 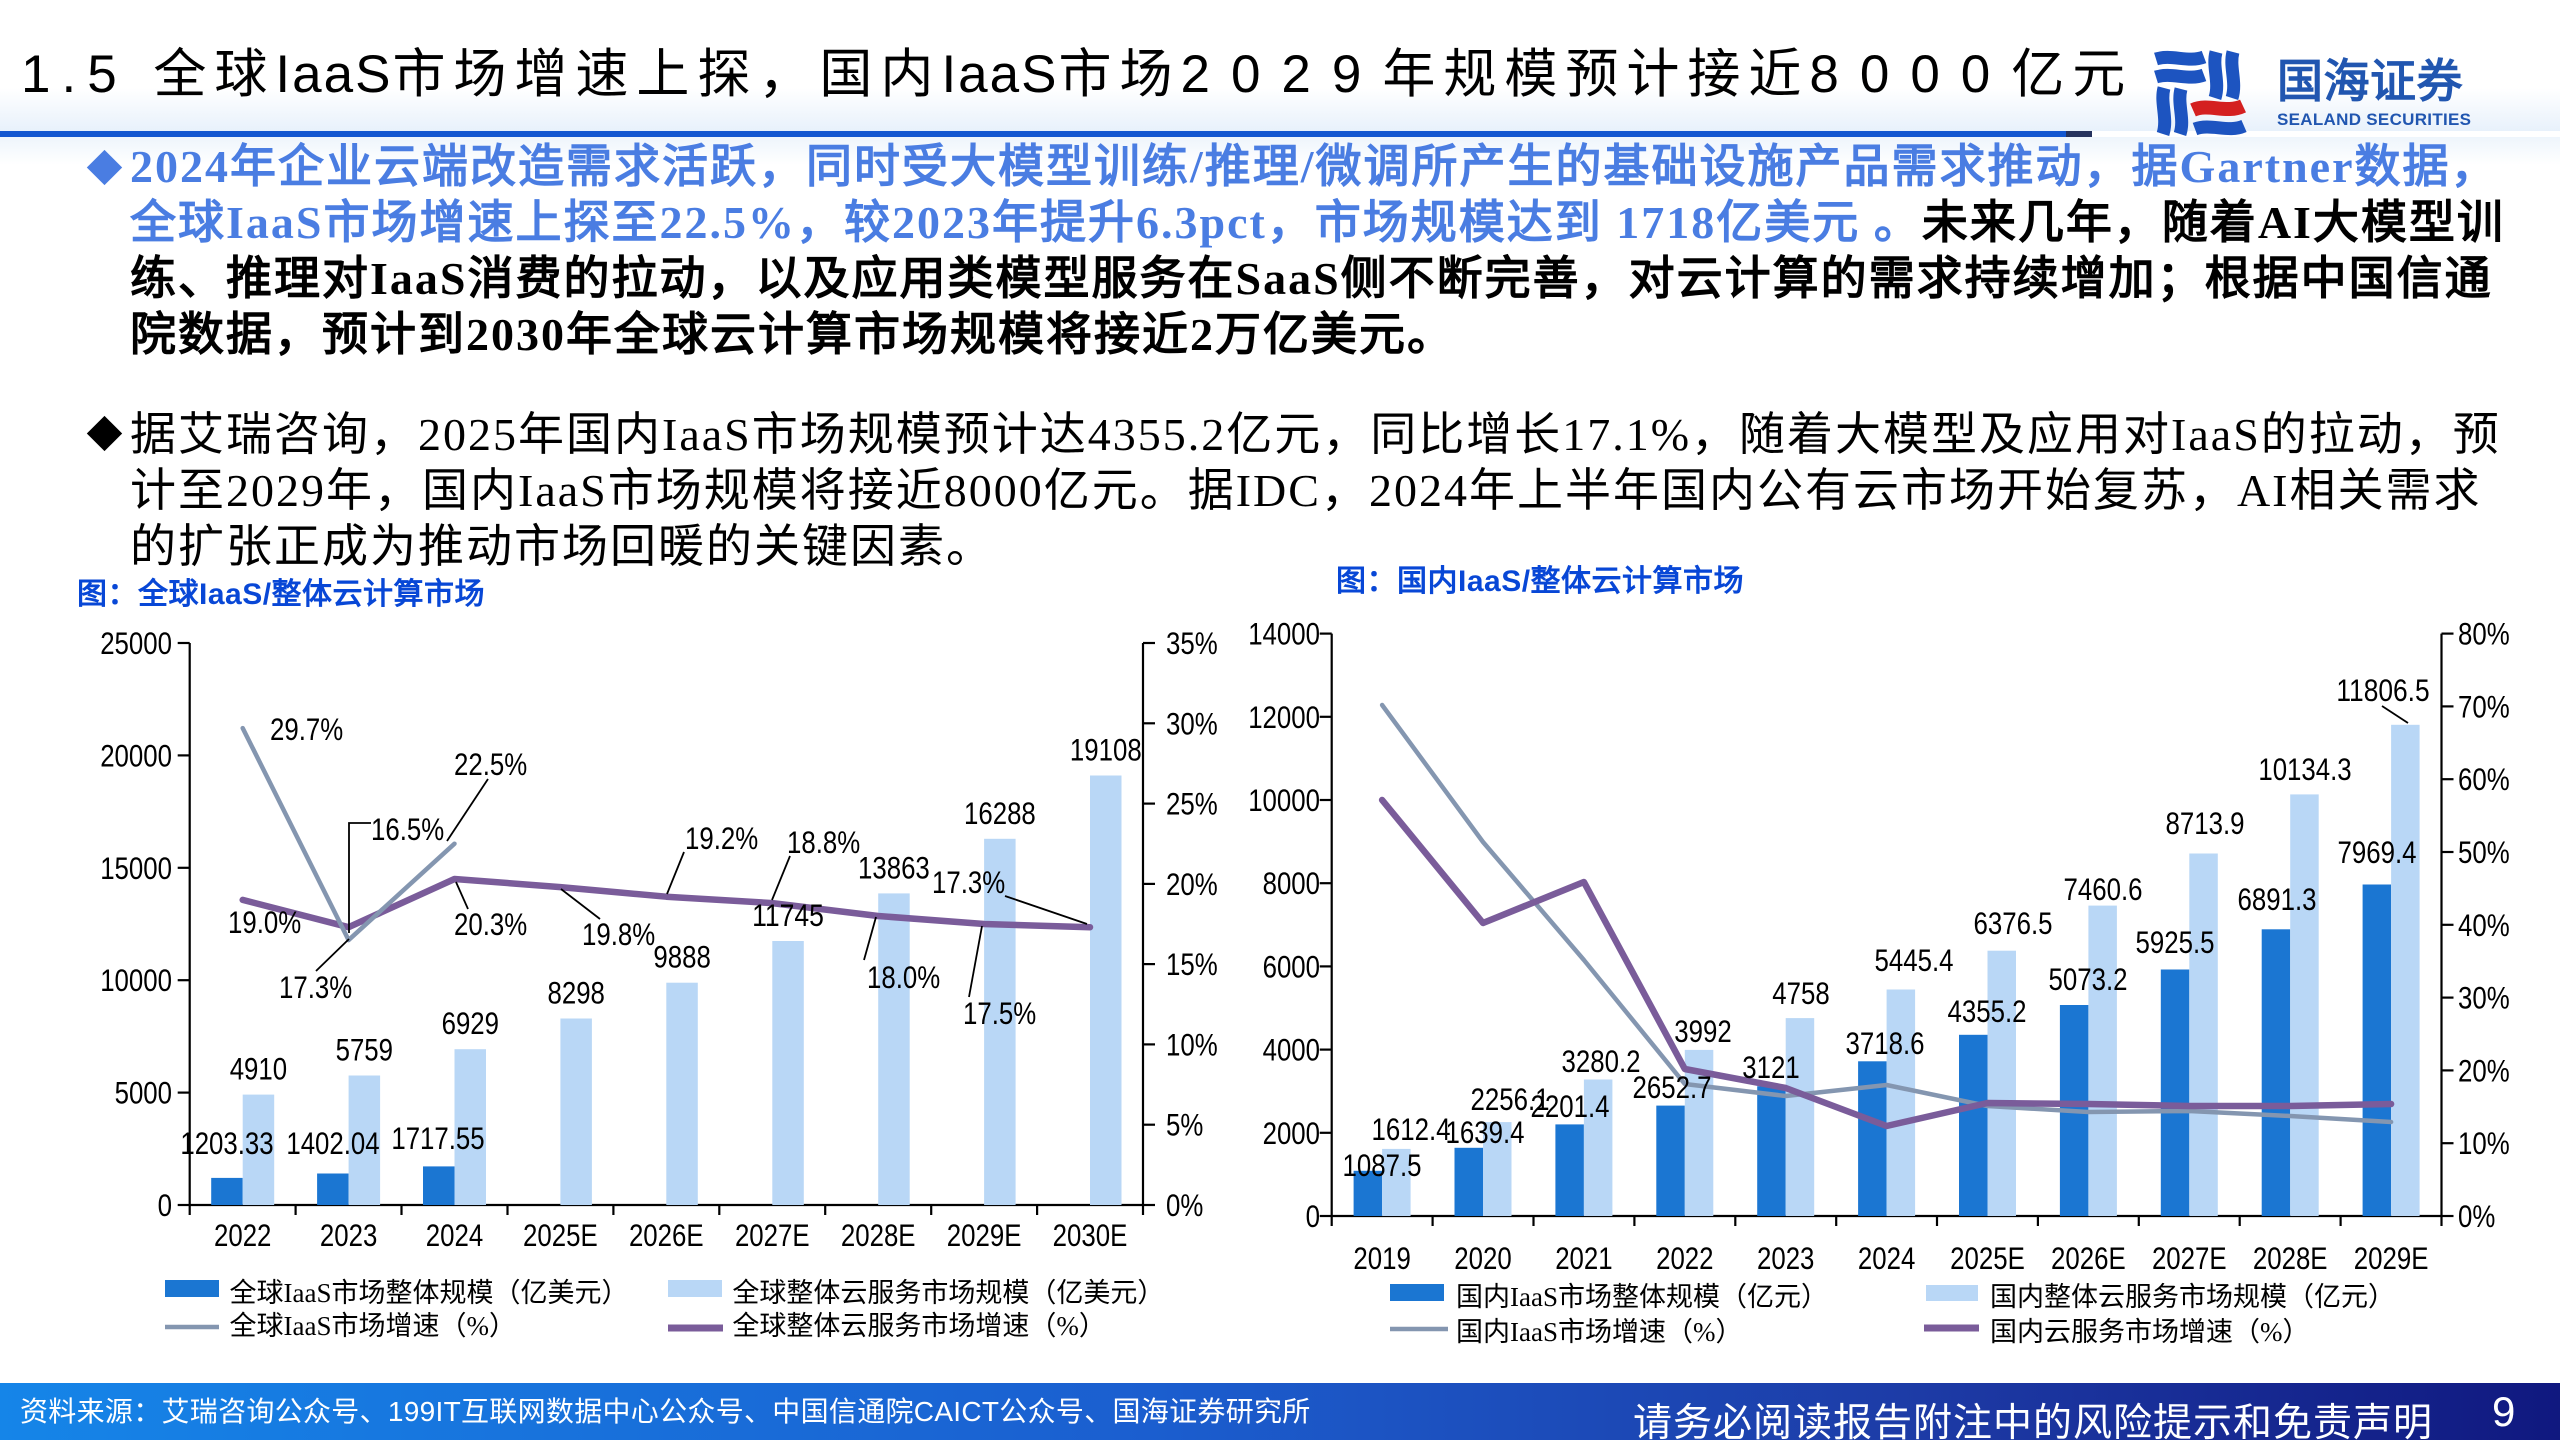 What do you see at coordinates (332, 1143) in the screenshot?
I see `svg-text: 1402.04` at bounding box center [332, 1143].